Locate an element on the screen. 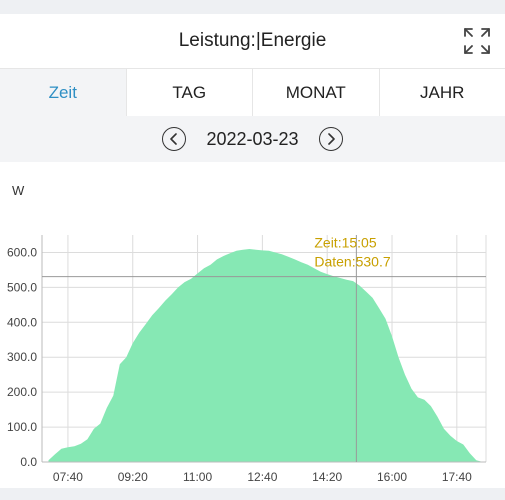 This screenshot has height=500, width=505. date-navigator: 2022-03-23 is located at coordinates (252, 139).